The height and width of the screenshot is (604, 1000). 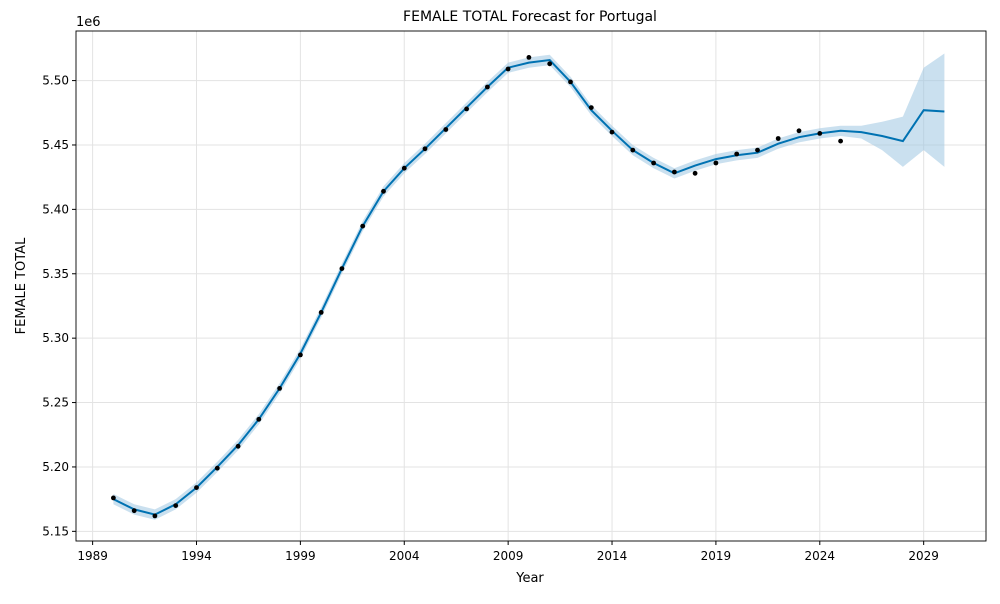 I want to click on x-tick-label: 1999, so click(x=300, y=556).